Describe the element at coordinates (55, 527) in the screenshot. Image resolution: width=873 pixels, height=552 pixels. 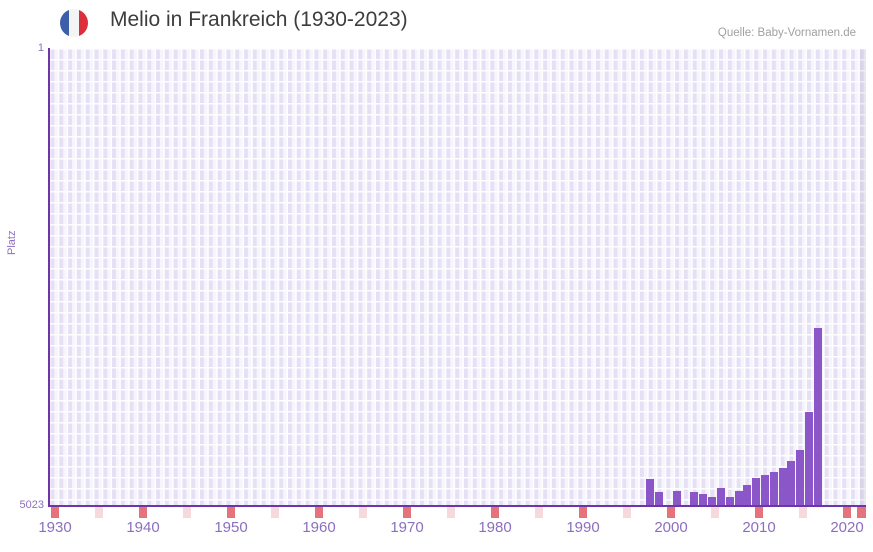
I see `x-axis-label-1930: 1930` at that location.